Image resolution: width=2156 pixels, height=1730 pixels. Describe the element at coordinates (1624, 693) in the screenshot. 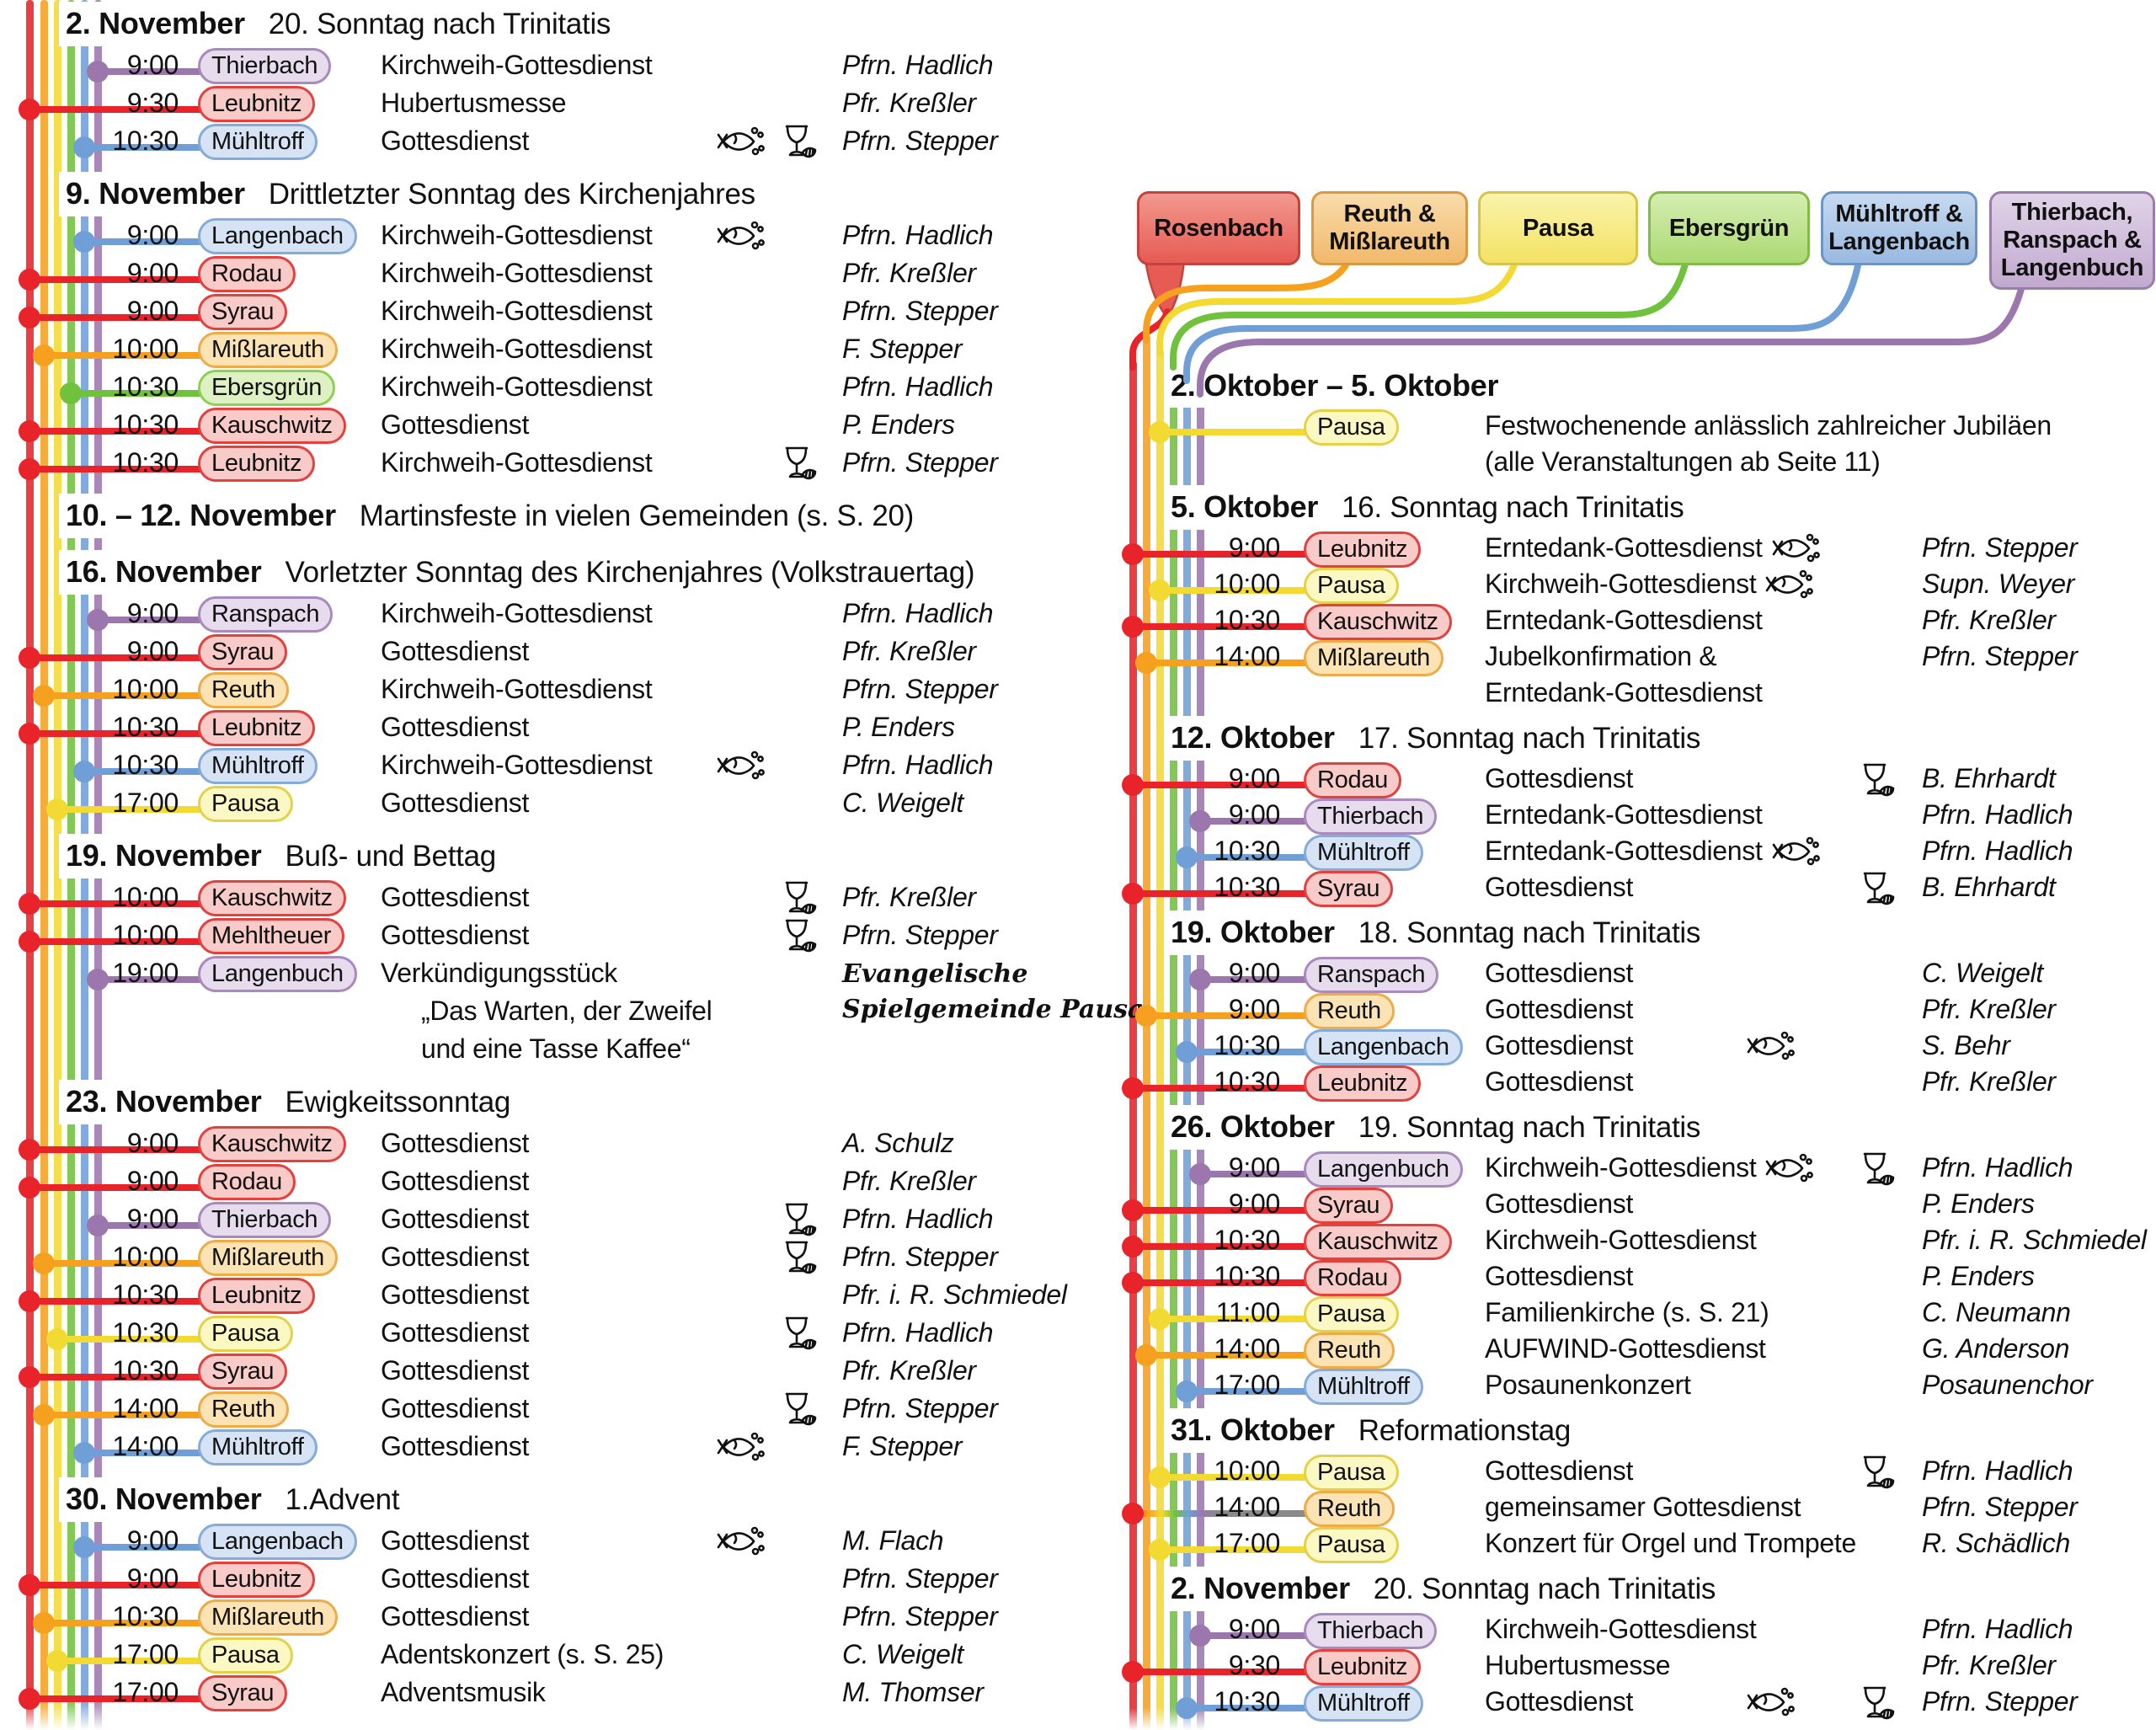

I see `service-event-line: Erntedank-Gottesdienst` at that location.